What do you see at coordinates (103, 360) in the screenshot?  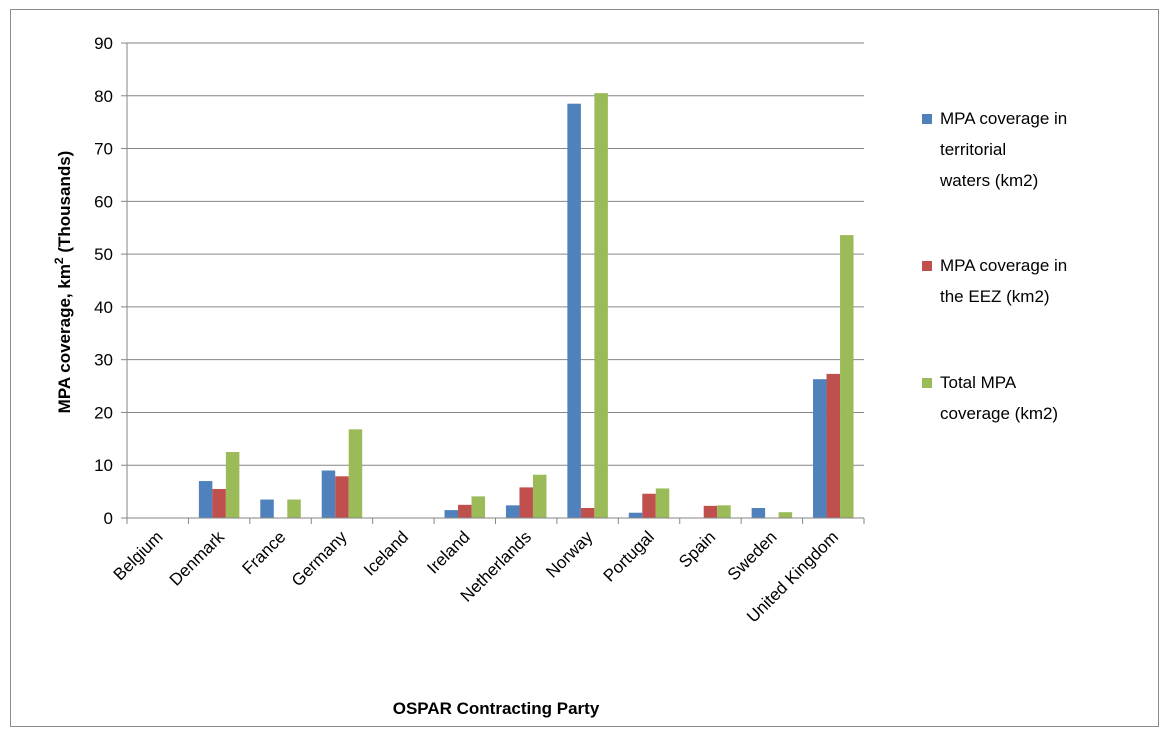 I see `y-tick-label: 30` at bounding box center [103, 360].